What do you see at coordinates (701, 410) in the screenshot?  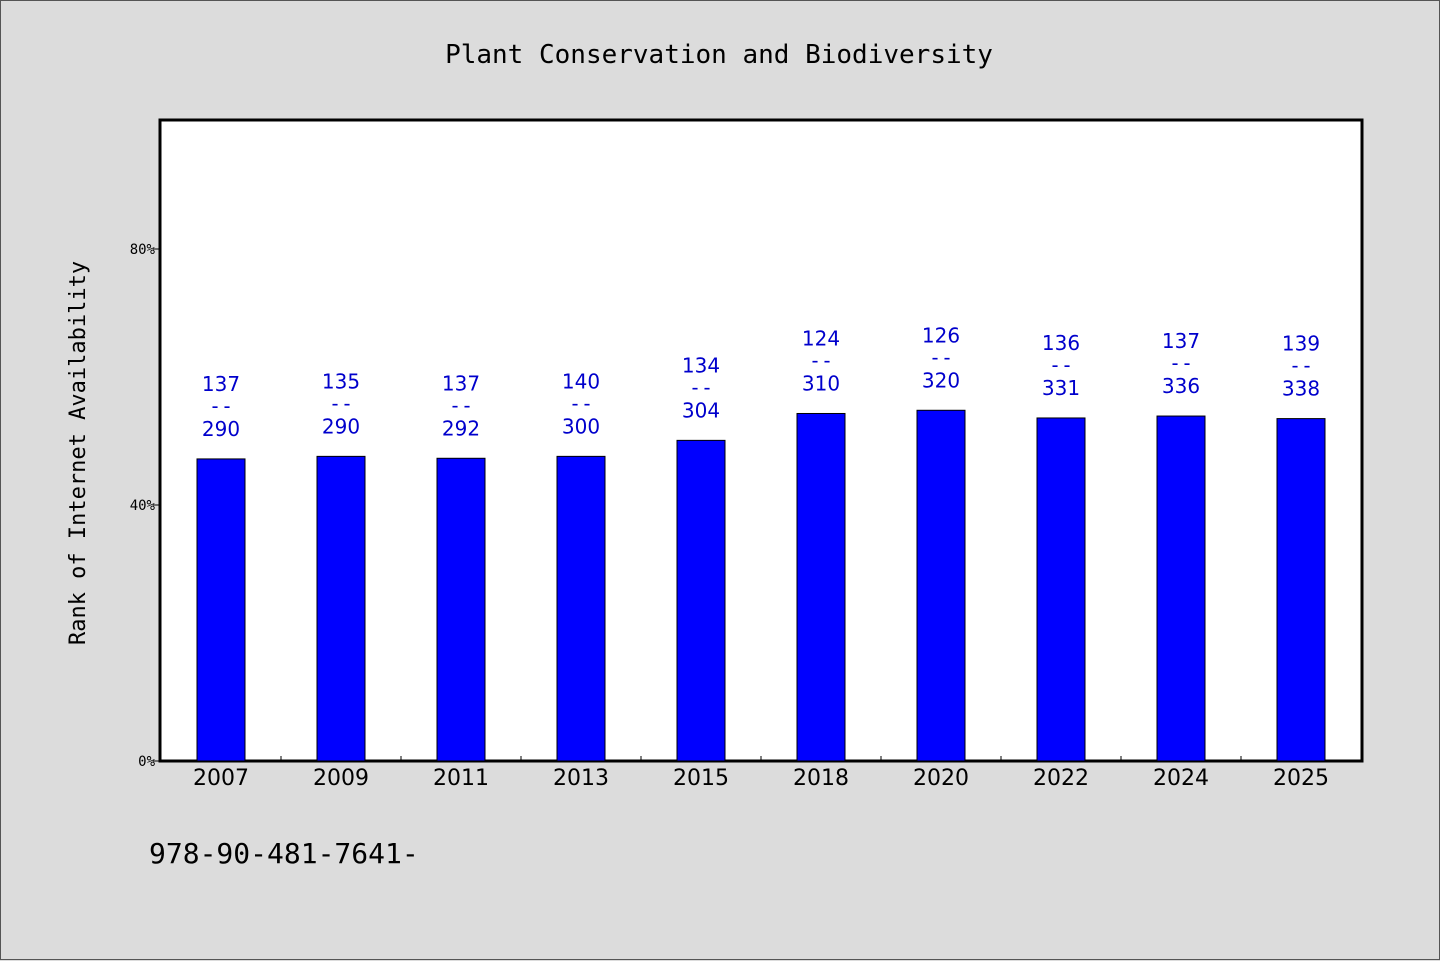 I see `data-label-total: 304` at bounding box center [701, 410].